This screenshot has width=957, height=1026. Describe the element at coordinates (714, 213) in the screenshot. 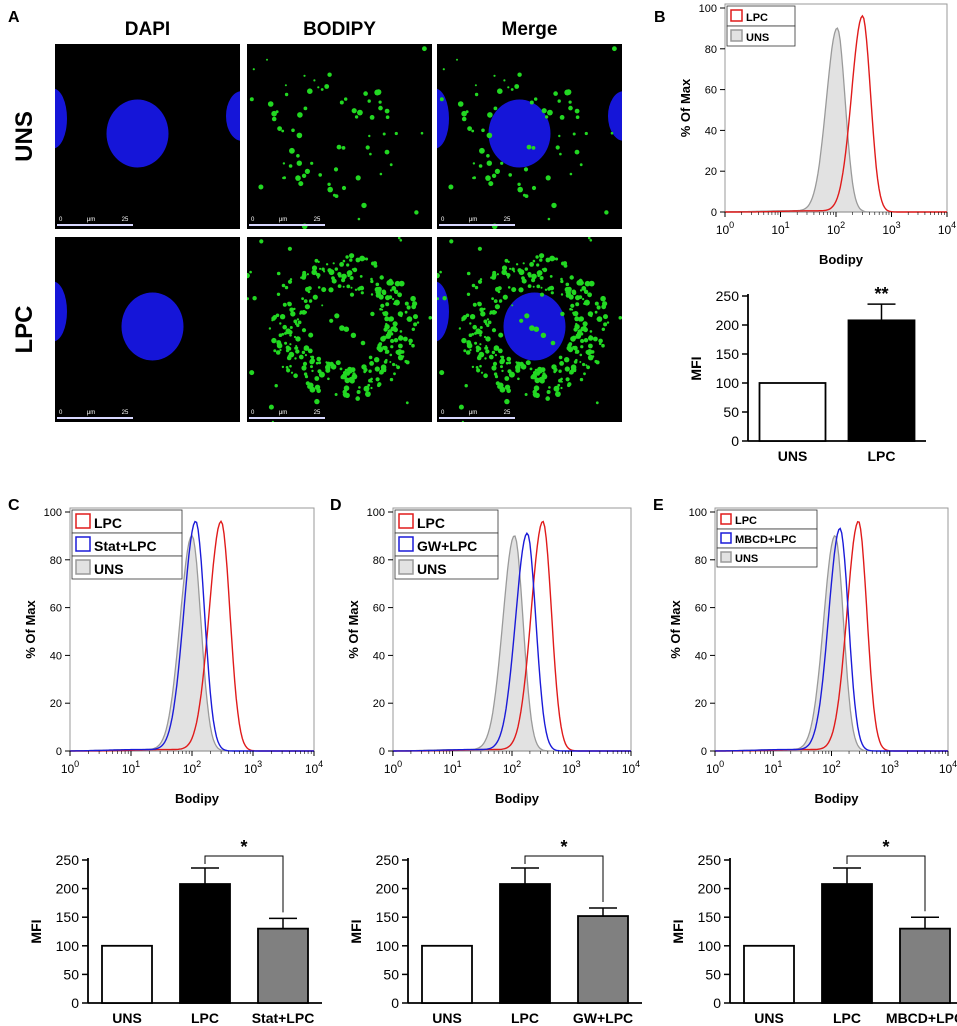

I see `y-tick-label: 0` at that location.